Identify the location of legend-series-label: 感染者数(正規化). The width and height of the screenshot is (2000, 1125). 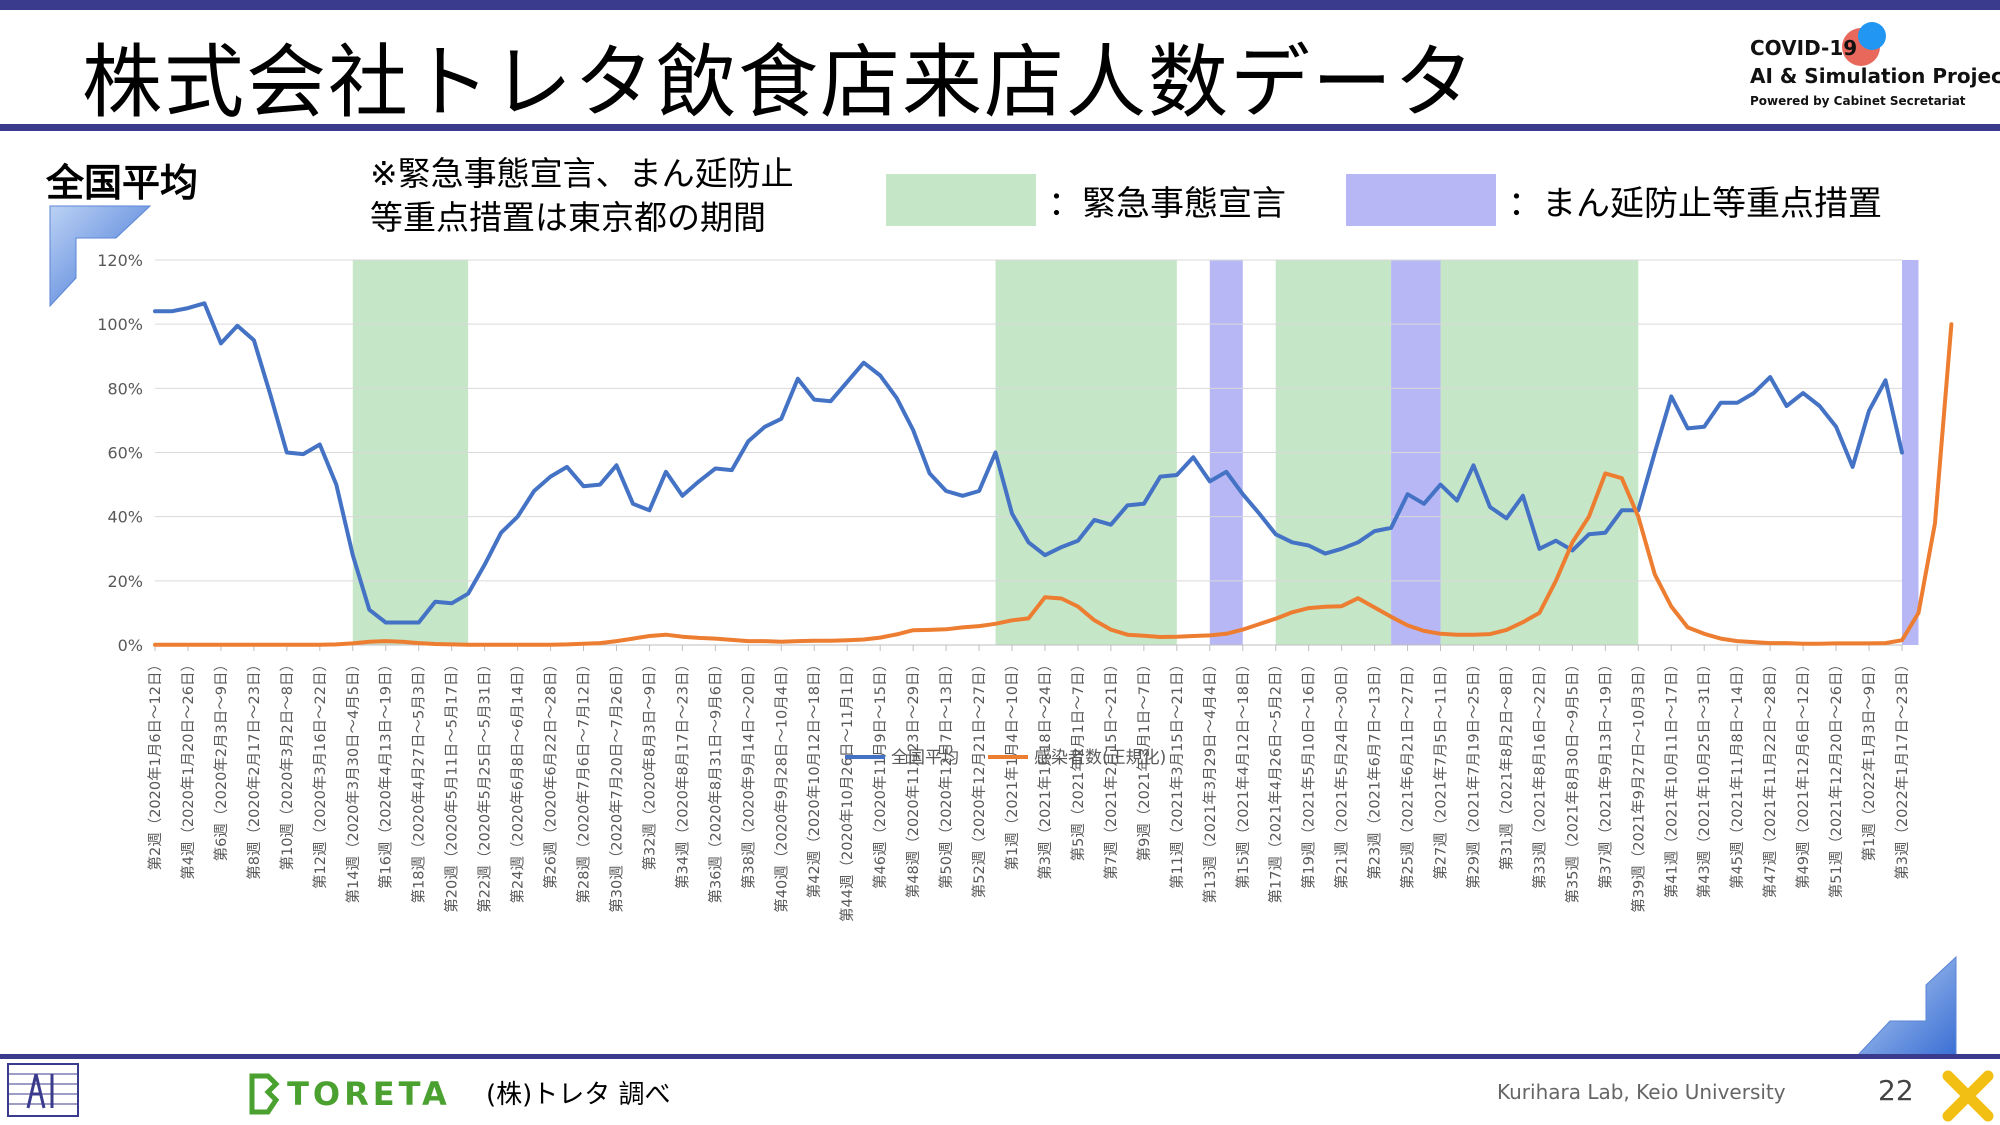
(1100, 758).